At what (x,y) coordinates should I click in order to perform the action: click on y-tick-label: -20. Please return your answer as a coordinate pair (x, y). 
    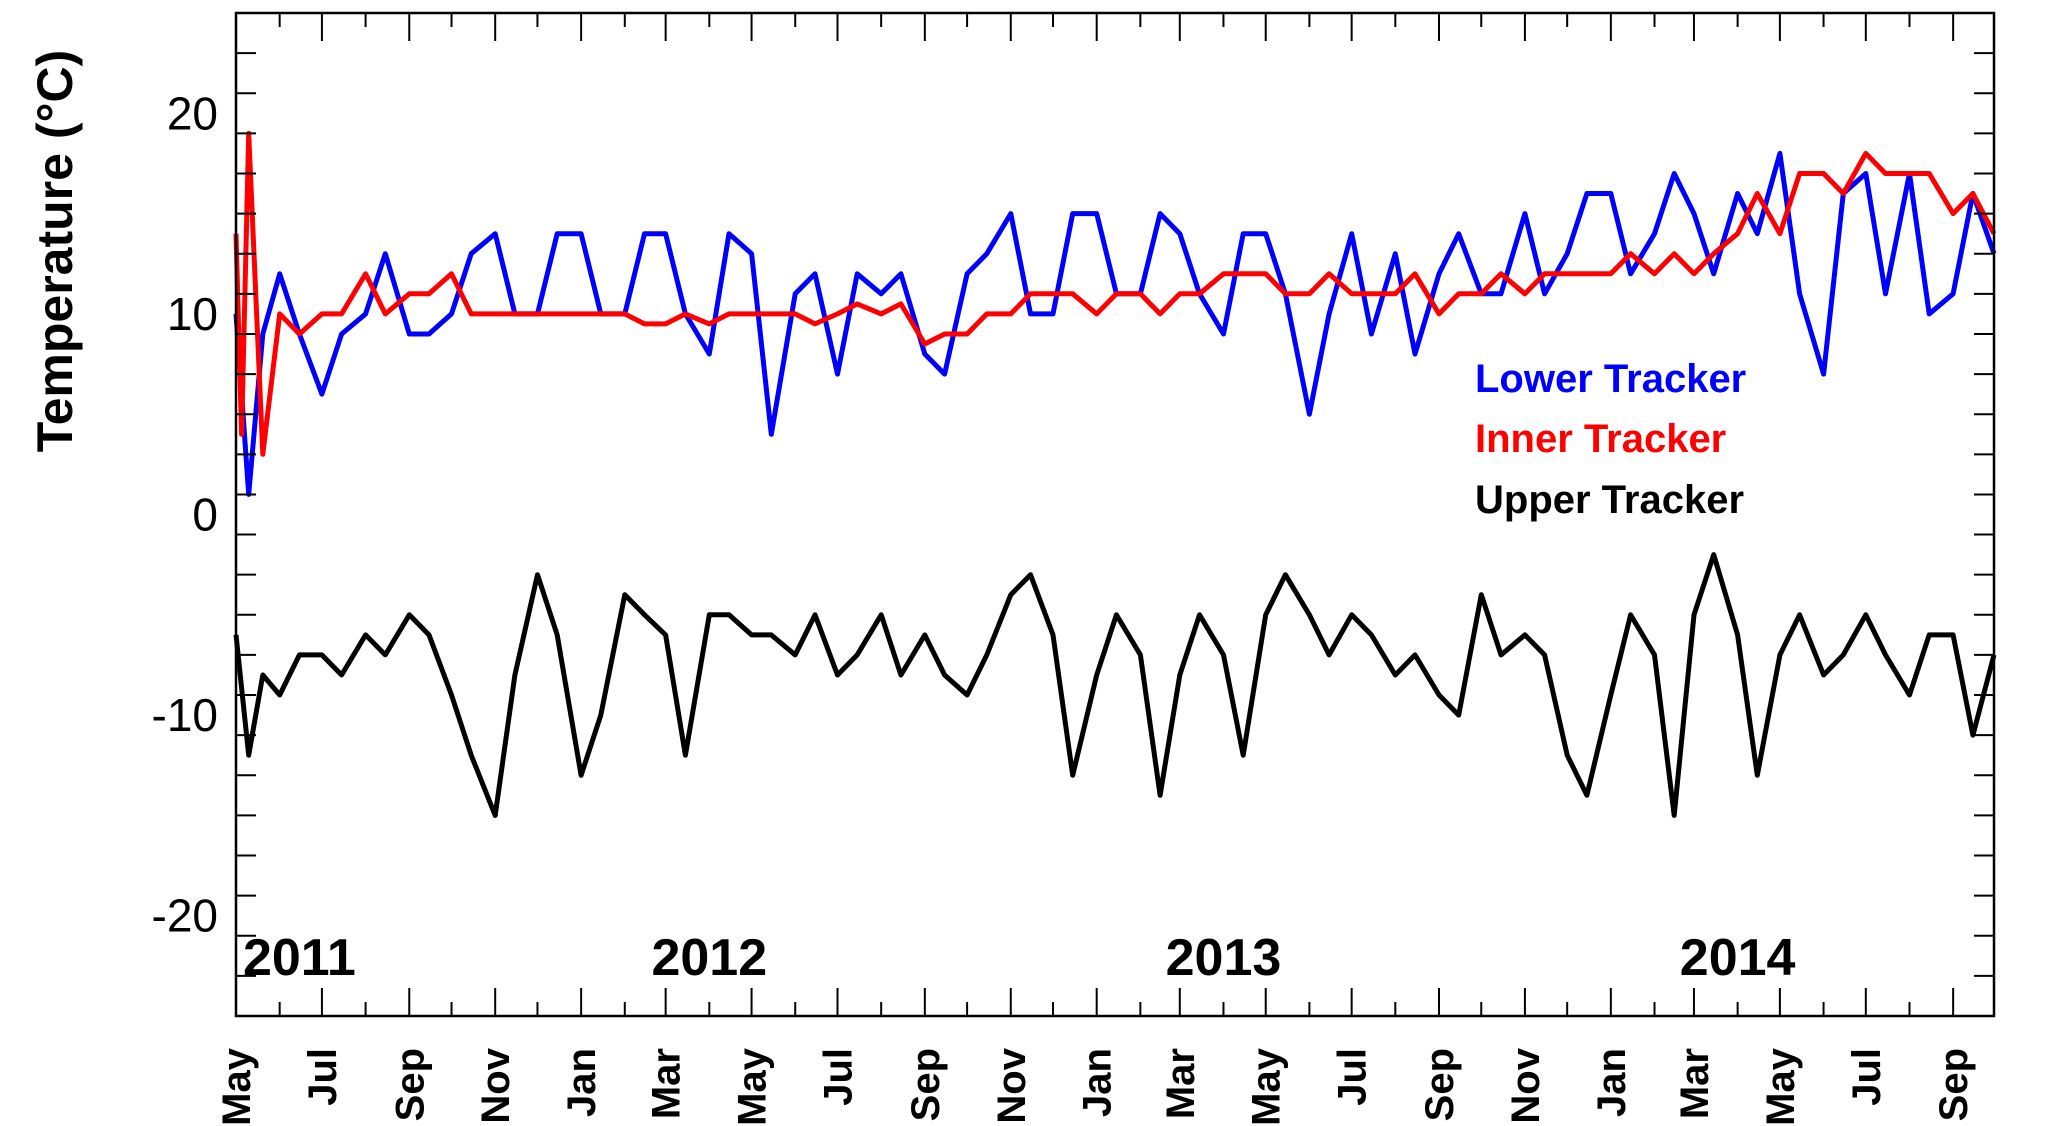
    Looking at the image, I should click on (185, 916).